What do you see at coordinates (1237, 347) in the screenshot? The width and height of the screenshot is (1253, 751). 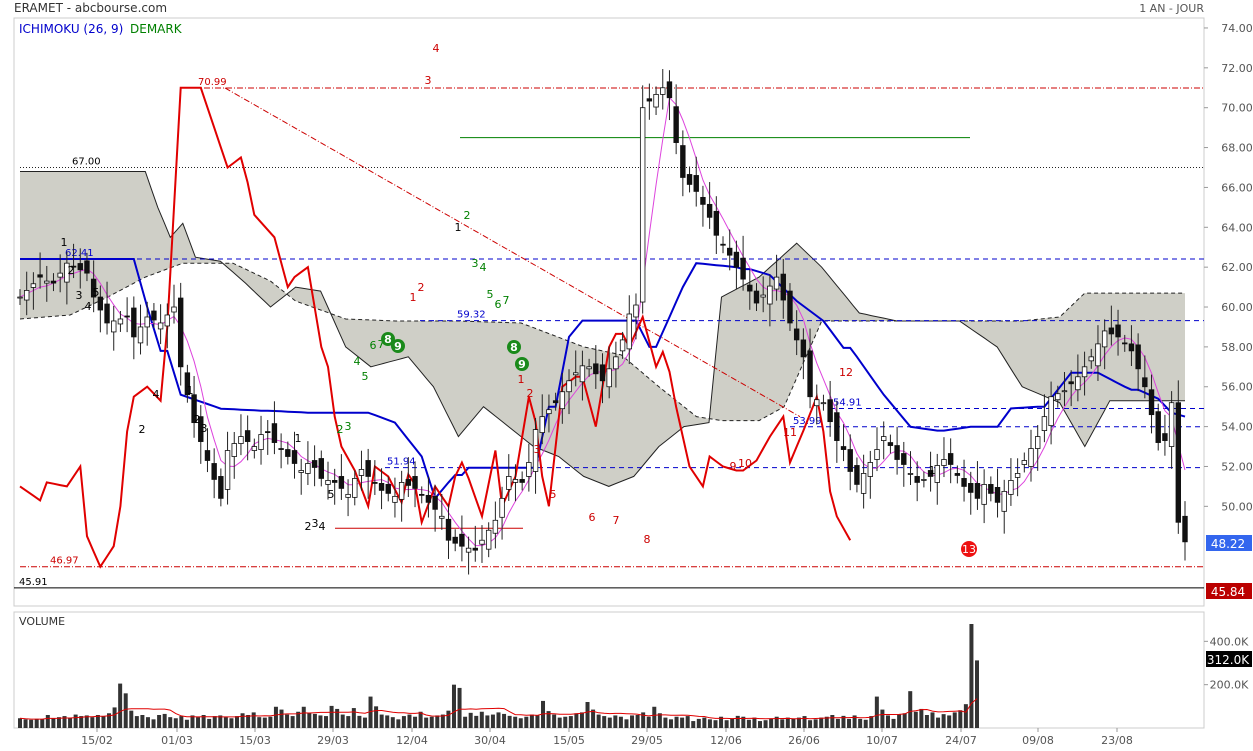 I see `price-tick-label: 58.00` at bounding box center [1237, 347].